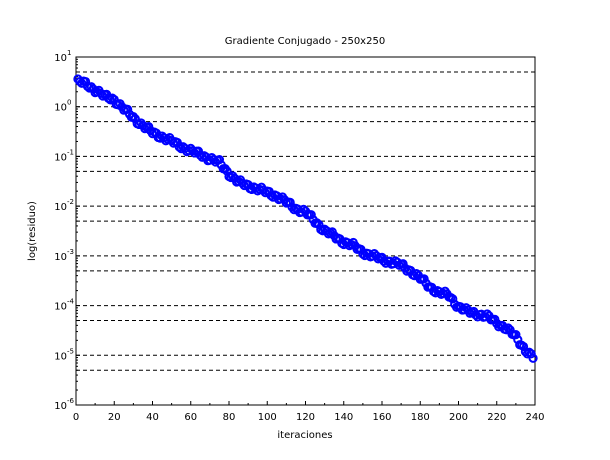 The width and height of the screenshot is (610, 460). Describe the element at coordinates (304, 435) in the screenshot. I see `x-axis-label: iteraciones` at that location.